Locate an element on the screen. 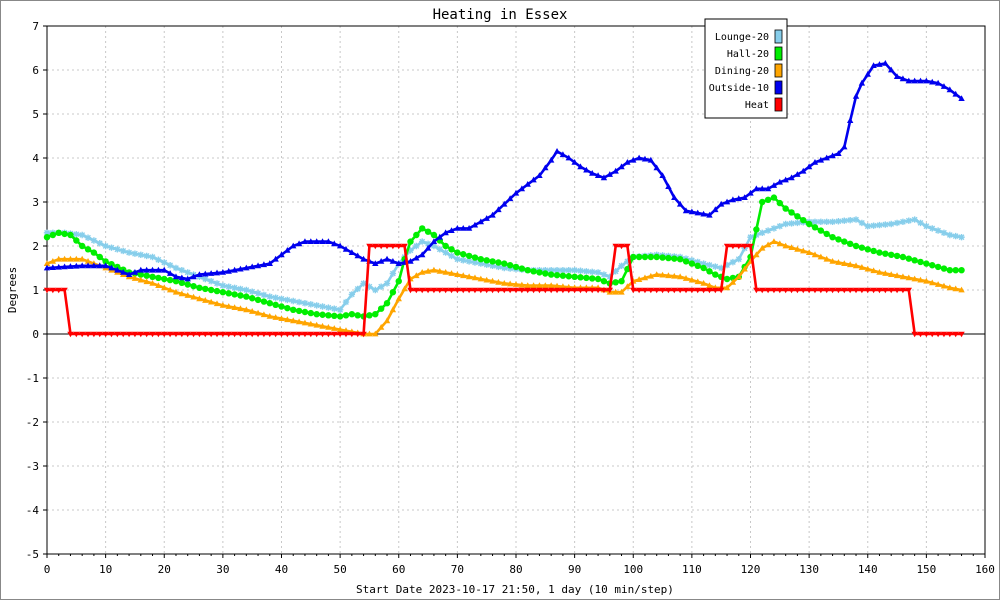  y-tick-label: 4 is located at coordinates (35, 158).